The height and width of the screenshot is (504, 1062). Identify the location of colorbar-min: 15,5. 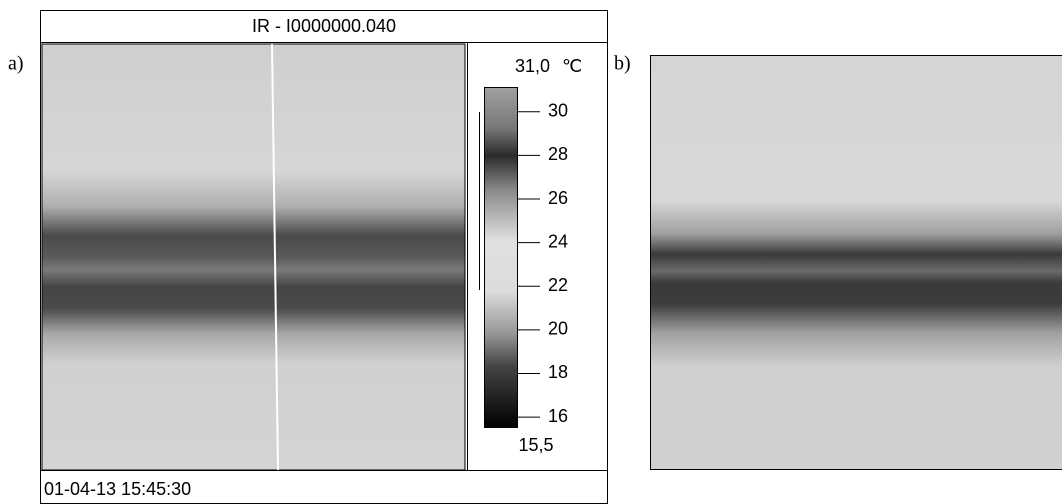
(535, 445).